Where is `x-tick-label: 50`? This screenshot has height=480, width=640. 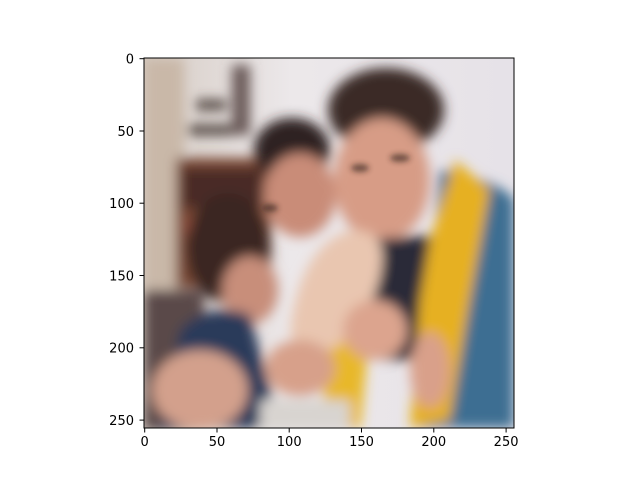
x-tick-label: 50 is located at coordinates (217, 442).